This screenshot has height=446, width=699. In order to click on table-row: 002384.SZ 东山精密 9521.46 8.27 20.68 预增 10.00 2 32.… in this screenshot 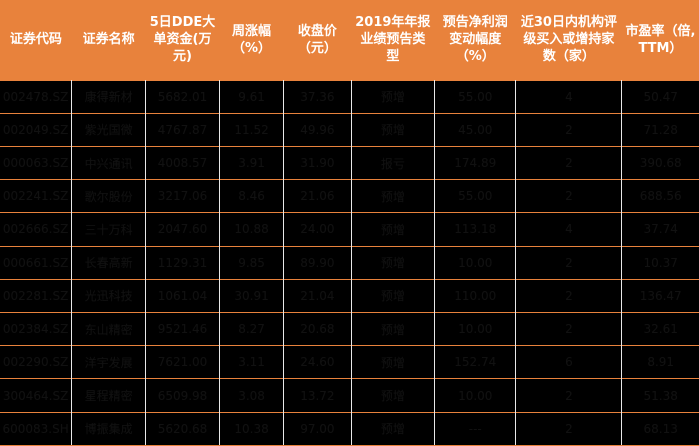, I will do `click(349, 329)`.